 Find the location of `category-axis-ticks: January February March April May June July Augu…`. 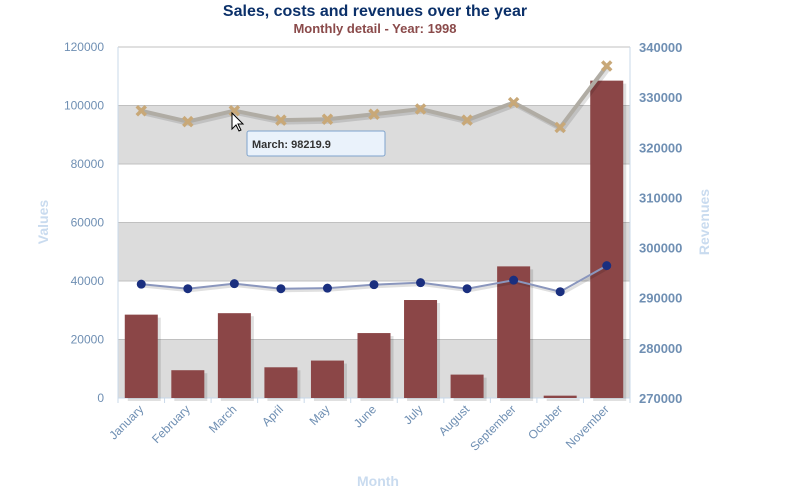

category-axis-ticks: January February March April May June July Augu… is located at coordinates (368, 426).